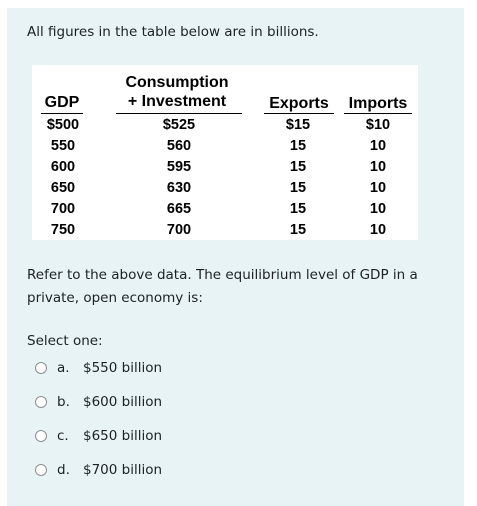 The width and height of the screenshot is (477, 506). What do you see at coordinates (179, 113) in the screenshot?
I see `header-ci-underline` at bounding box center [179, 113].